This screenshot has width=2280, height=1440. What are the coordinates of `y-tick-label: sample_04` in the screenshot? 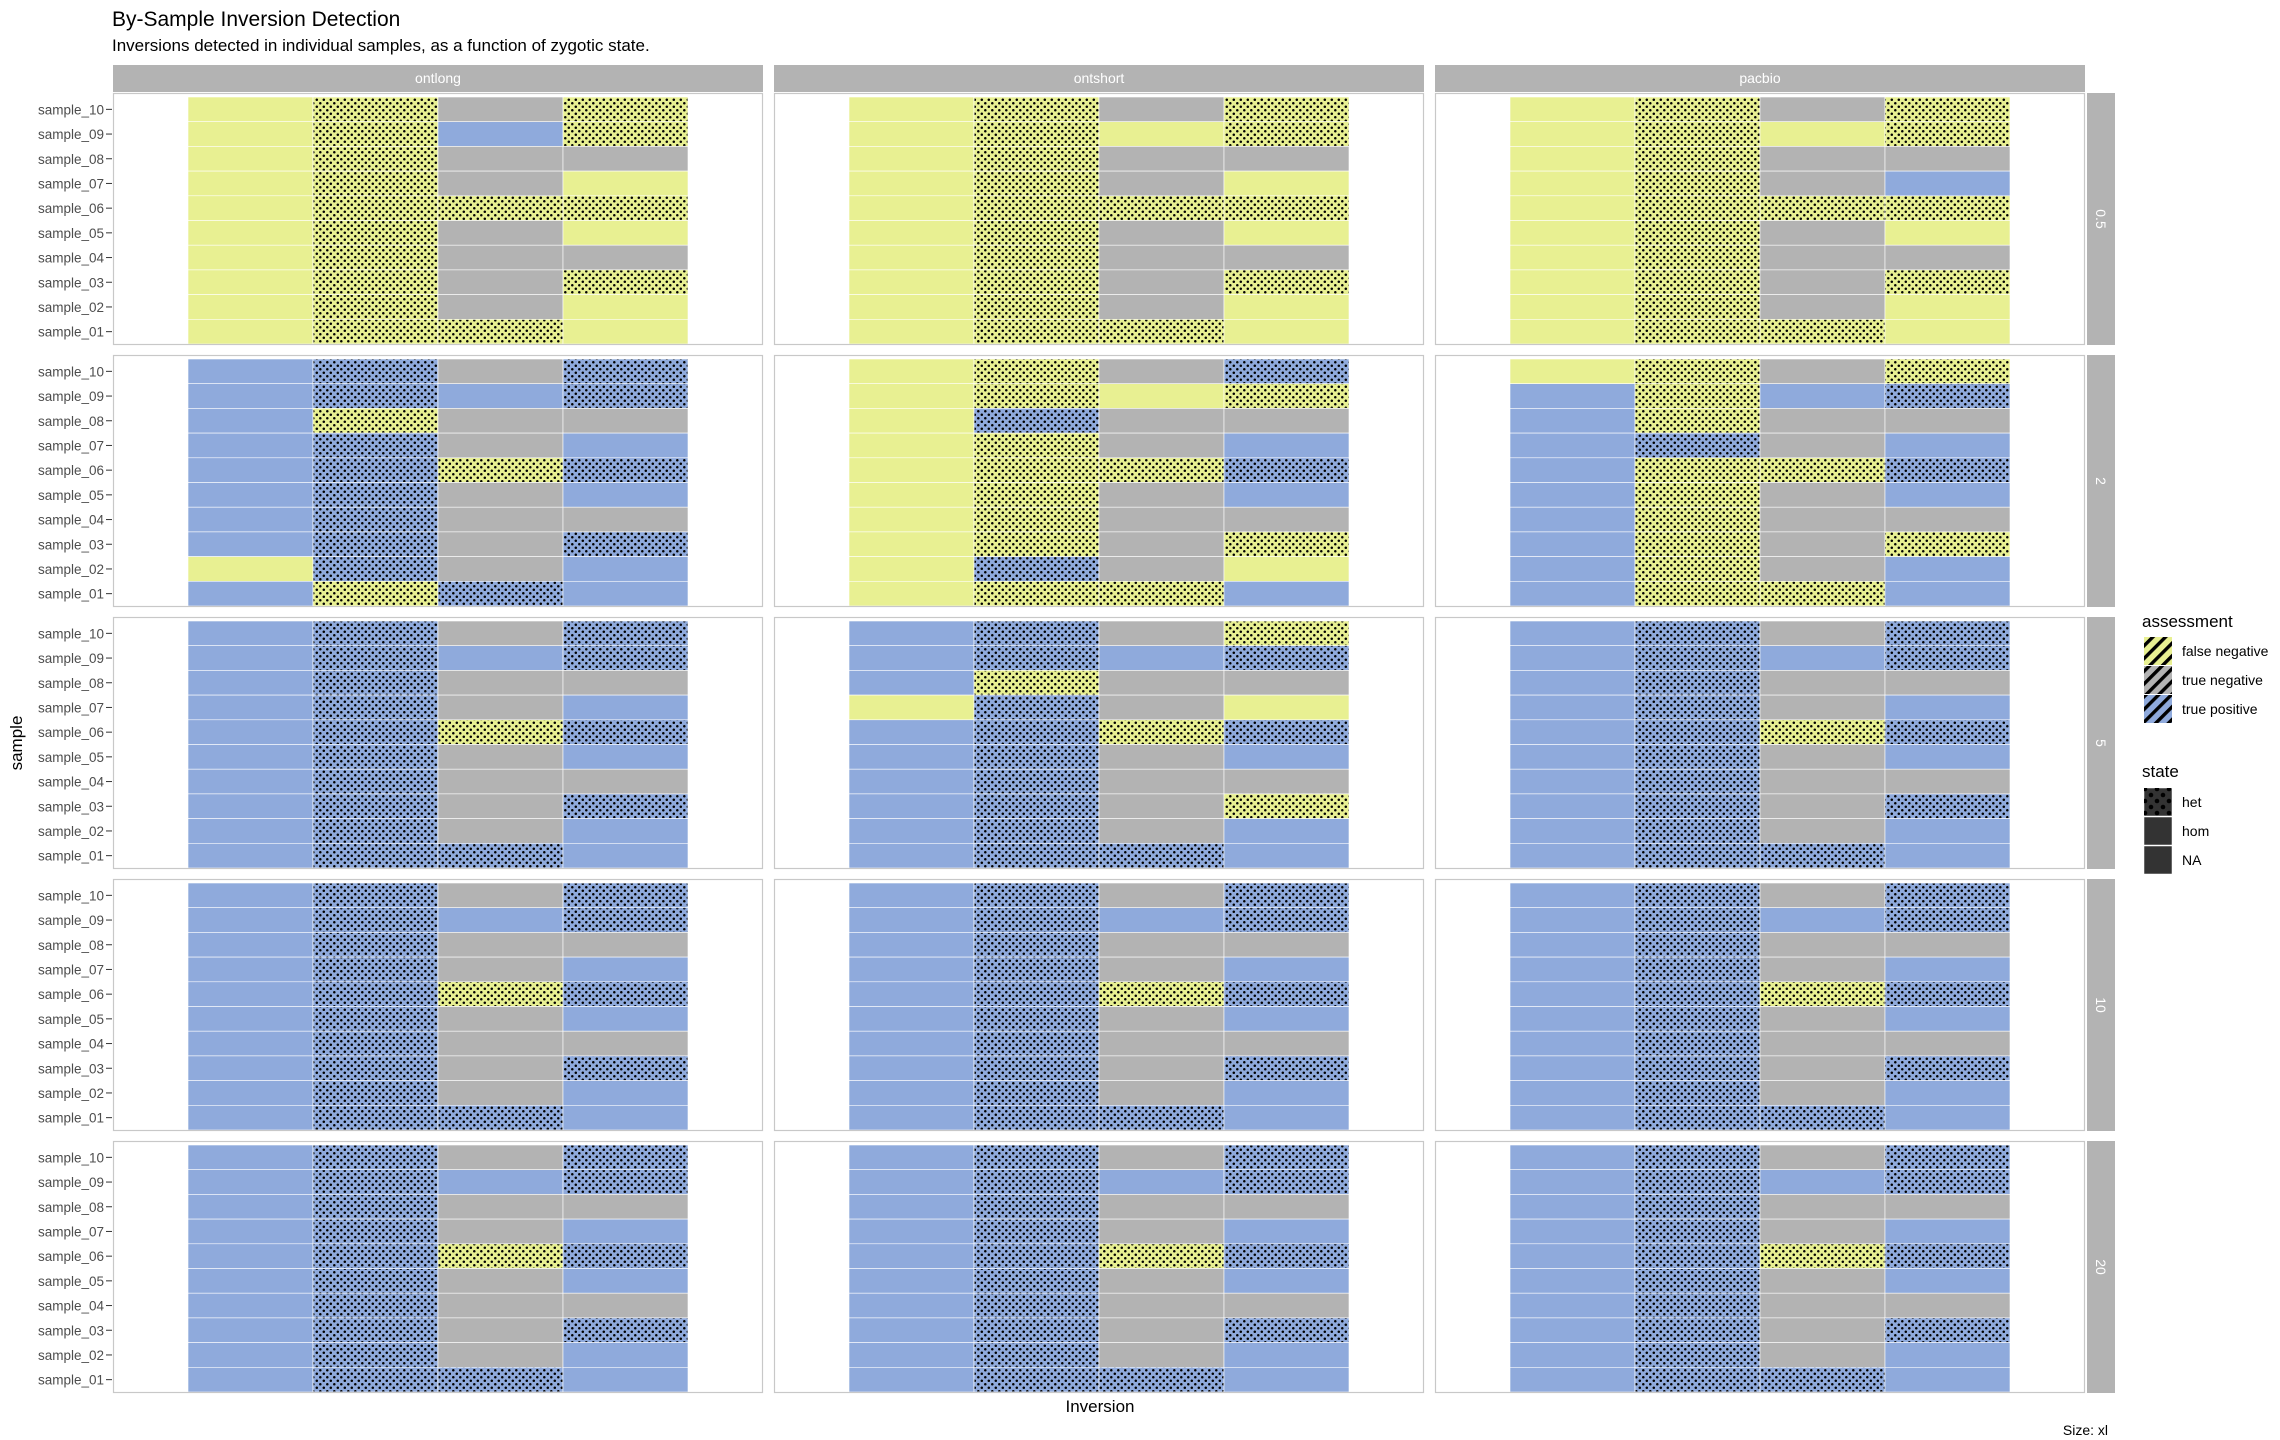 It's located at (71, 258).